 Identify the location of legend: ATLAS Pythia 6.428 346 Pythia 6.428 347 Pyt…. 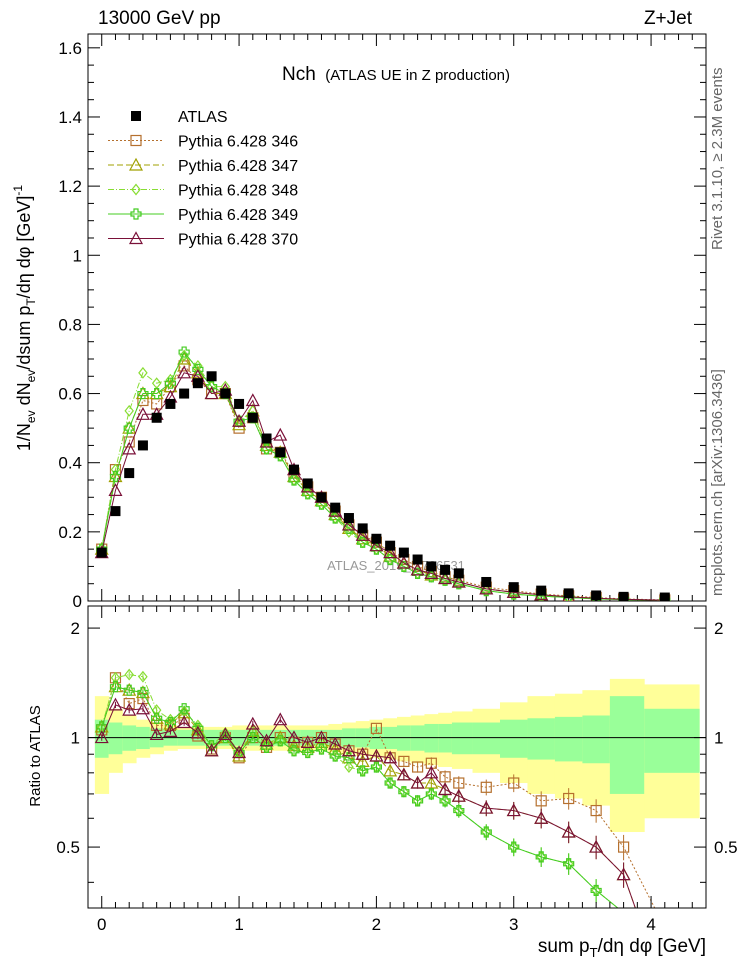
(203, 179).